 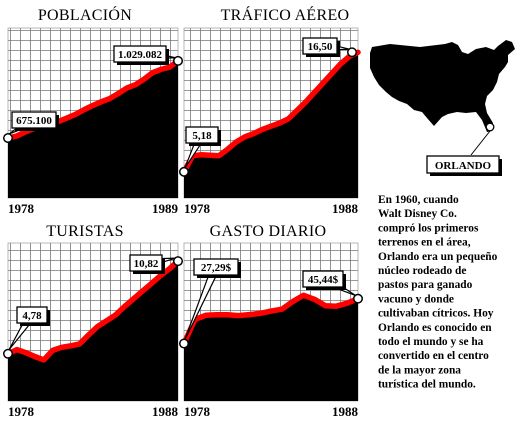 I want to click on orlando-label-box, so click(x=463, y=164).